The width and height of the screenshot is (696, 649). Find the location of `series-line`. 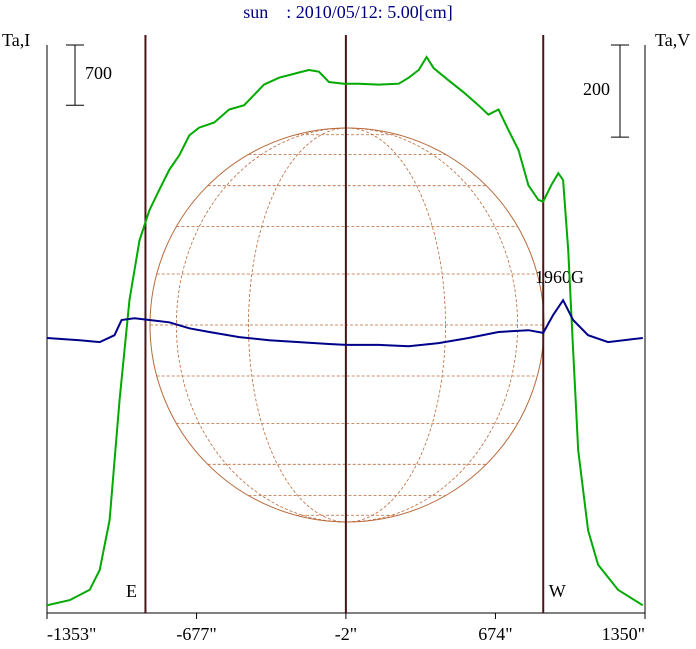

series-line is located at coordinates (344, 323).